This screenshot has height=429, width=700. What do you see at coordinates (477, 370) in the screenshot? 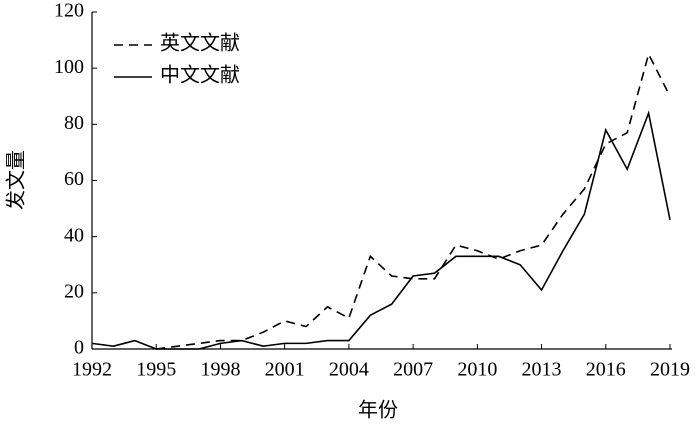
I see `x-tick-label: 2010` at bounding box center [477, 370].